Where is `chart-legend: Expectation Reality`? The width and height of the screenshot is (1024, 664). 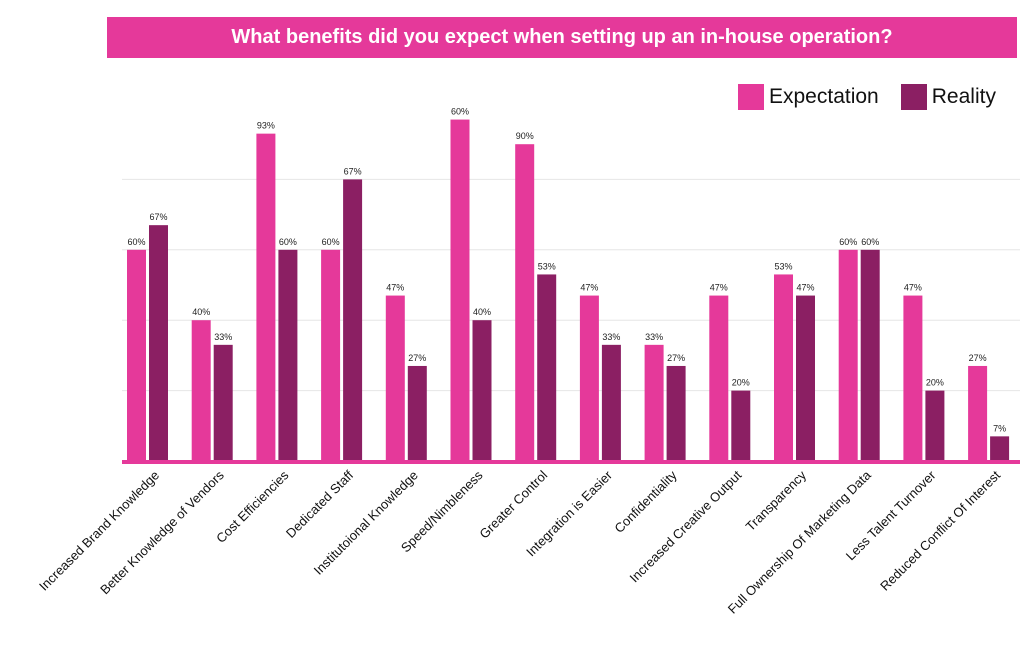
chart-legend: Expectation Reality is located at coordinates (867, 97).